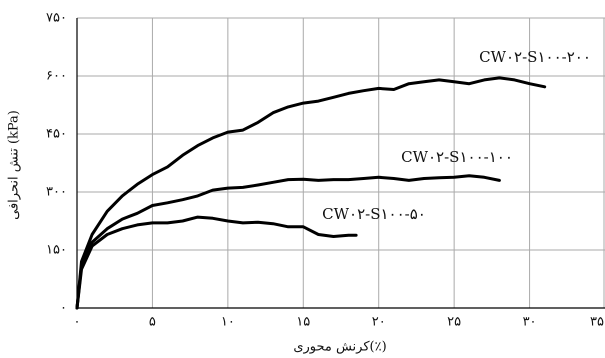 The image size is (605, 358). What do you see at coordinates (379, 322) in the screenshot?
I see `x-tick-label: ۲۰` at bounding box center [379, 322].